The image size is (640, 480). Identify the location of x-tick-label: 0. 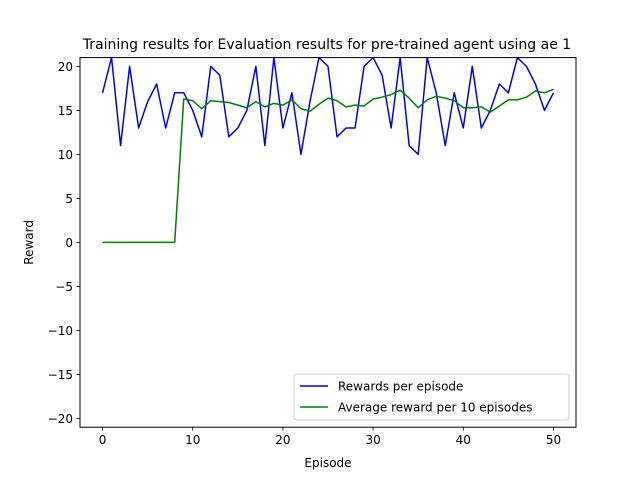
(103, 440).